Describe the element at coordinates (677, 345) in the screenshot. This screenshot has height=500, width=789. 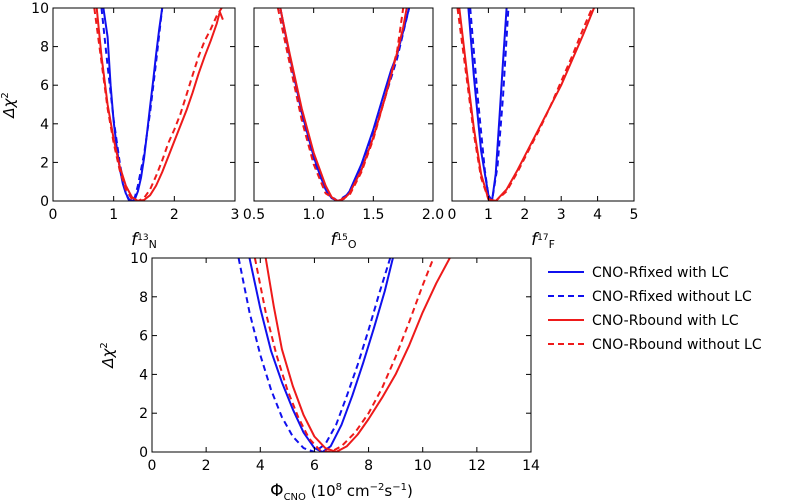
I see `legend-label: CNO-Rbound without LC` at that location.